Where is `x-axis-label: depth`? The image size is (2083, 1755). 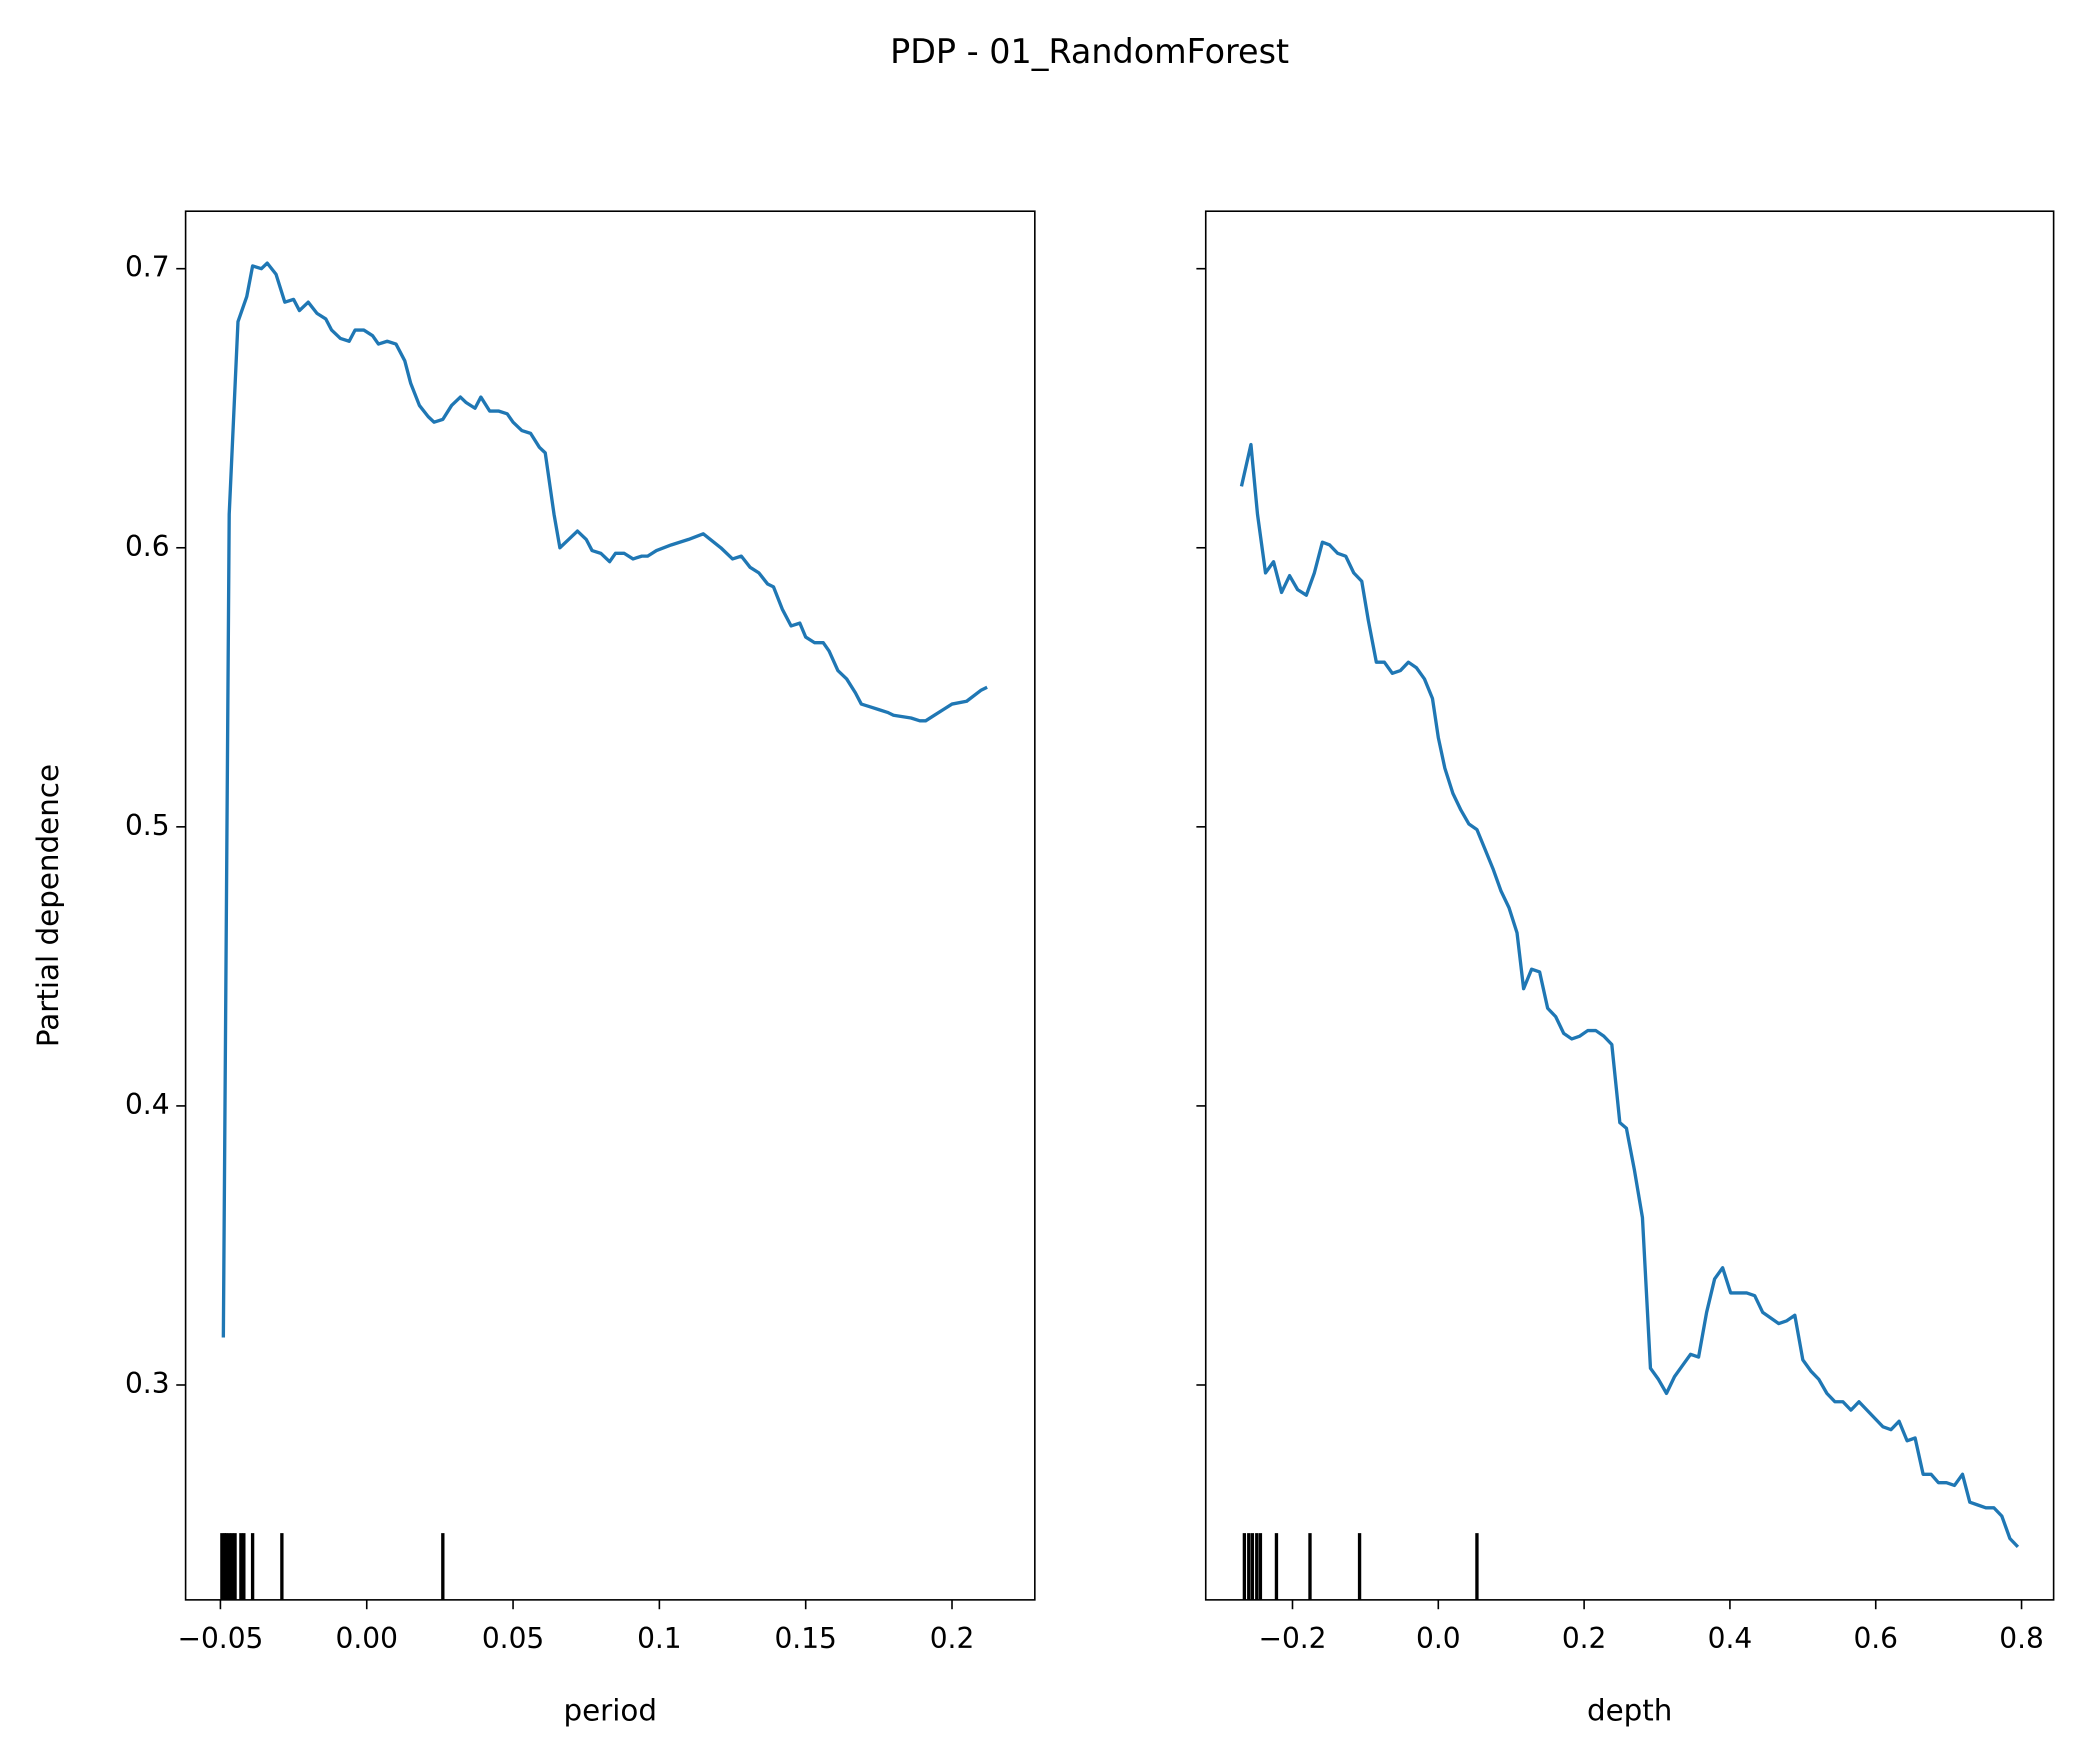
x-axis-label: depth is located at coordinates (1629, 1711).